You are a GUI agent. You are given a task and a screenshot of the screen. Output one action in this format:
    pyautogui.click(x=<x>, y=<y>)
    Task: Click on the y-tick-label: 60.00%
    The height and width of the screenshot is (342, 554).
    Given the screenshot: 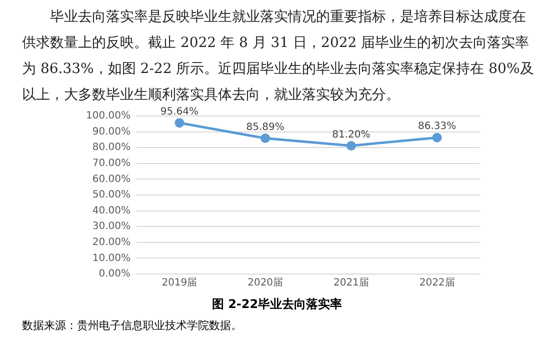 What is the action you would take?
    pyautogui.click(x=111, y=179)
    